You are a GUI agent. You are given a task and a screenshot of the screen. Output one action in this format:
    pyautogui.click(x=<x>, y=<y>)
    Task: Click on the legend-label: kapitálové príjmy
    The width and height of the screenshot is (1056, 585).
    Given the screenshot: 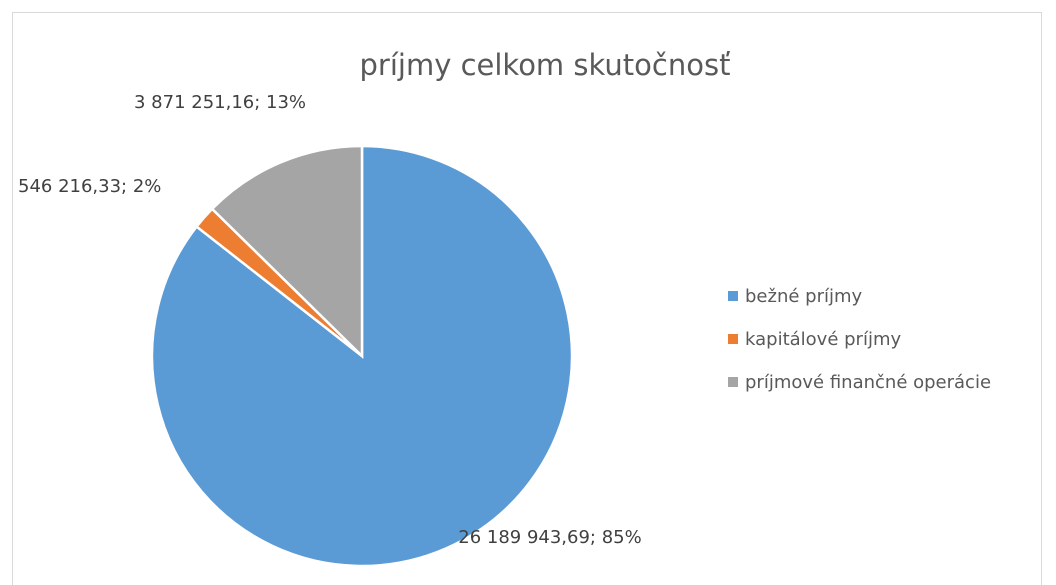 What is the action you would take?
    pyautogui.click(x=823, y=339)
    